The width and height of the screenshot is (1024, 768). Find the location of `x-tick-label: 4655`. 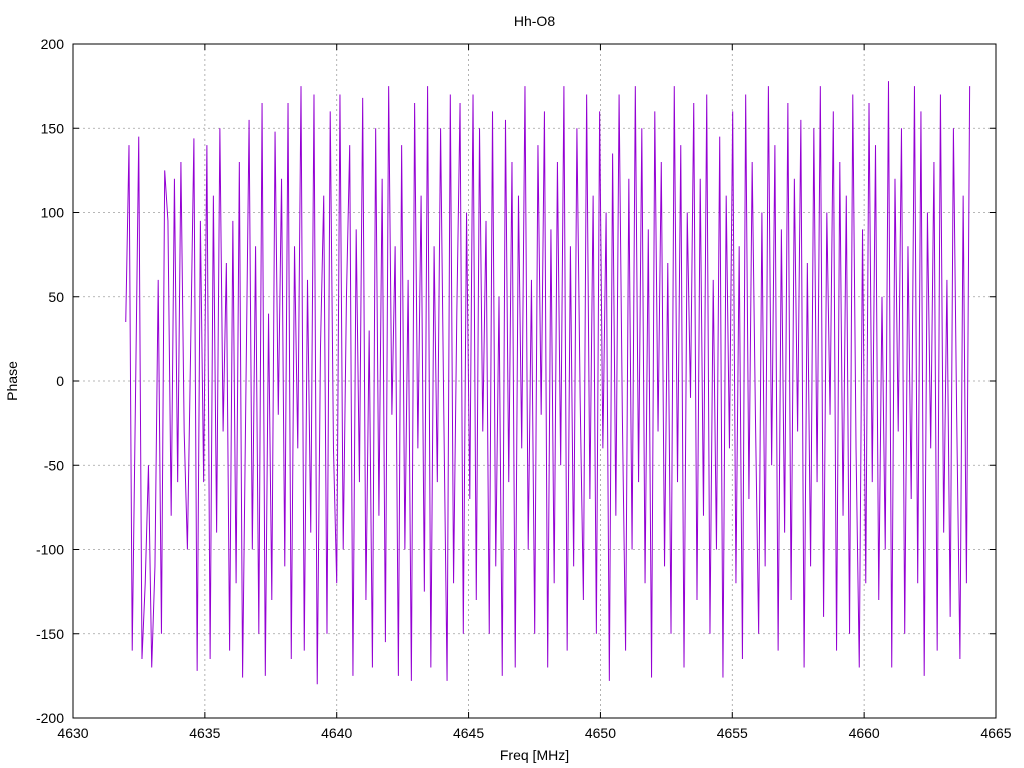

x-tick-label: 4655 is located at coordinates (732, 733).